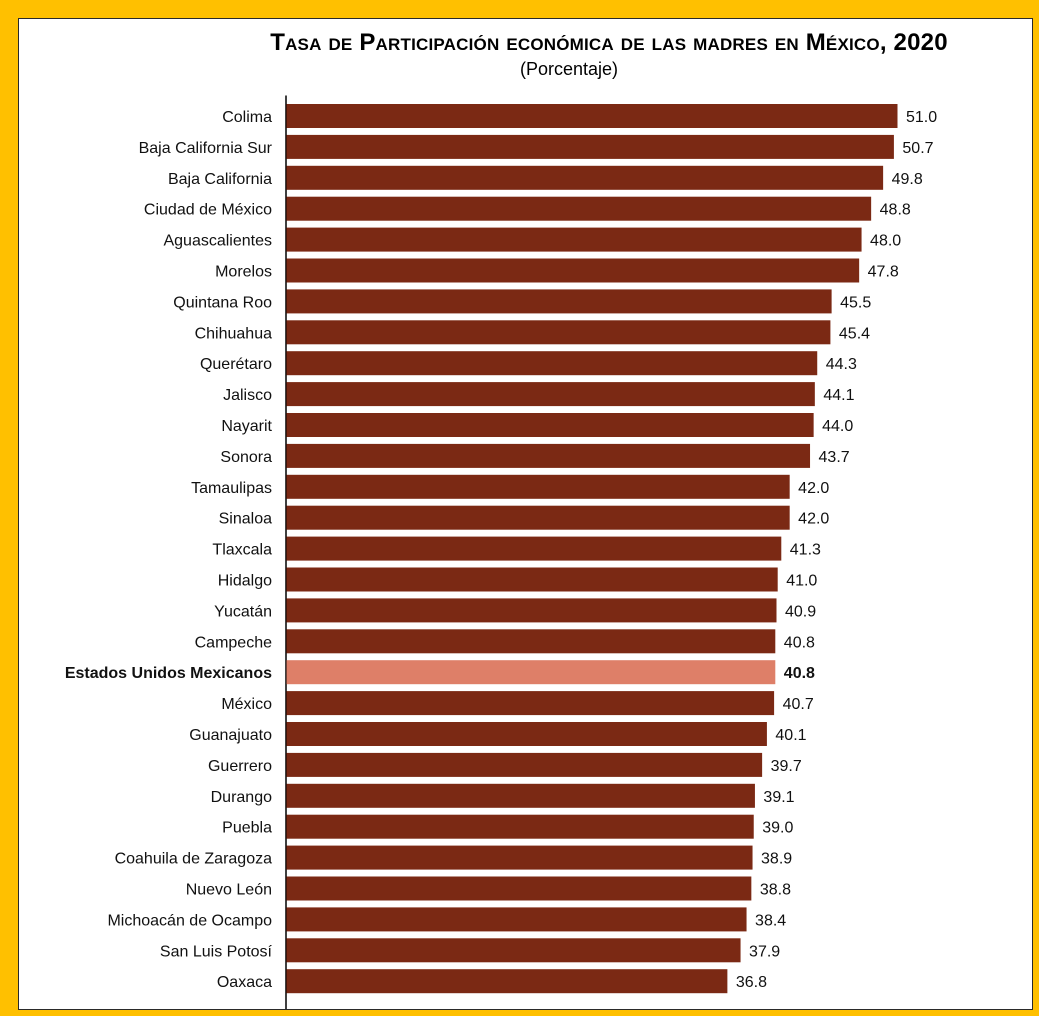  I want to click on value-label: 48.0, so click(885, 241).